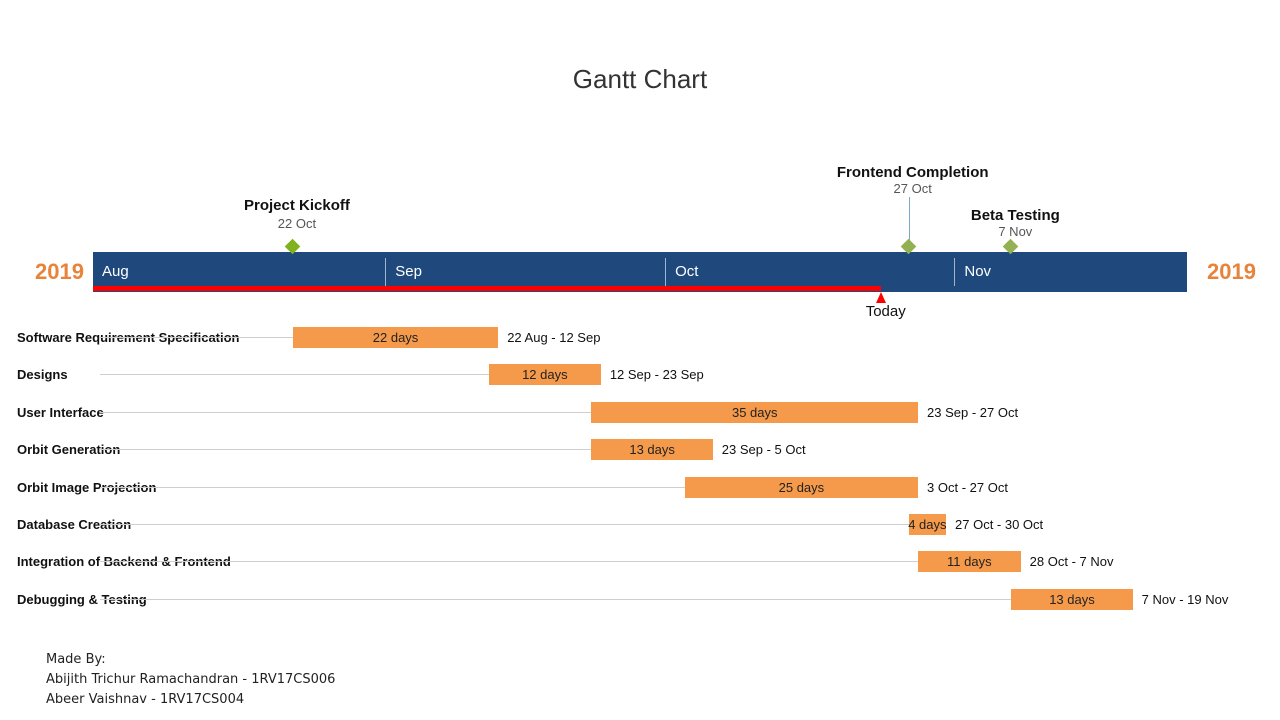  What do you see at coordinates (59, 271) in the screenshot?
I see `year-label-left: 2019` at bounding box center [59, 271].